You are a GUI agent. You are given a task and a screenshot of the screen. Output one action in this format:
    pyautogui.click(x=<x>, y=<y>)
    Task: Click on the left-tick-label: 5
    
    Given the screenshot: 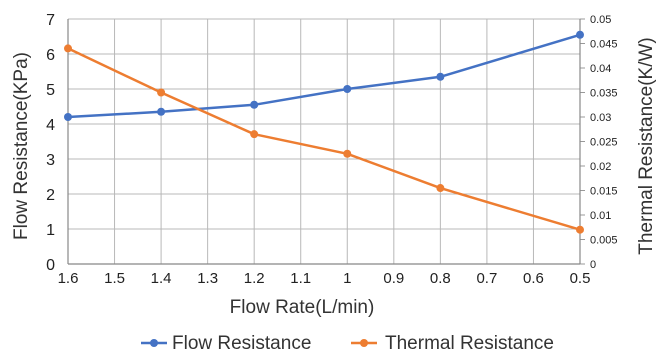 What is the action you would take?
    pyautogui.click(x=50, y=90)
    